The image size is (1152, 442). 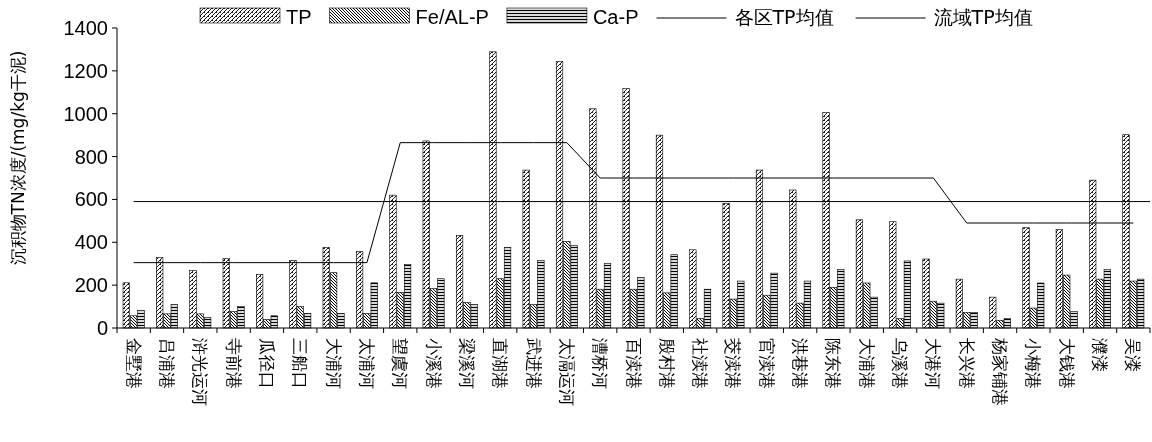 What do you see at coordinates (566, 372) in the screenshot?
I see `x-tick-label: 太滆运河` at bounding box center [566, 372].